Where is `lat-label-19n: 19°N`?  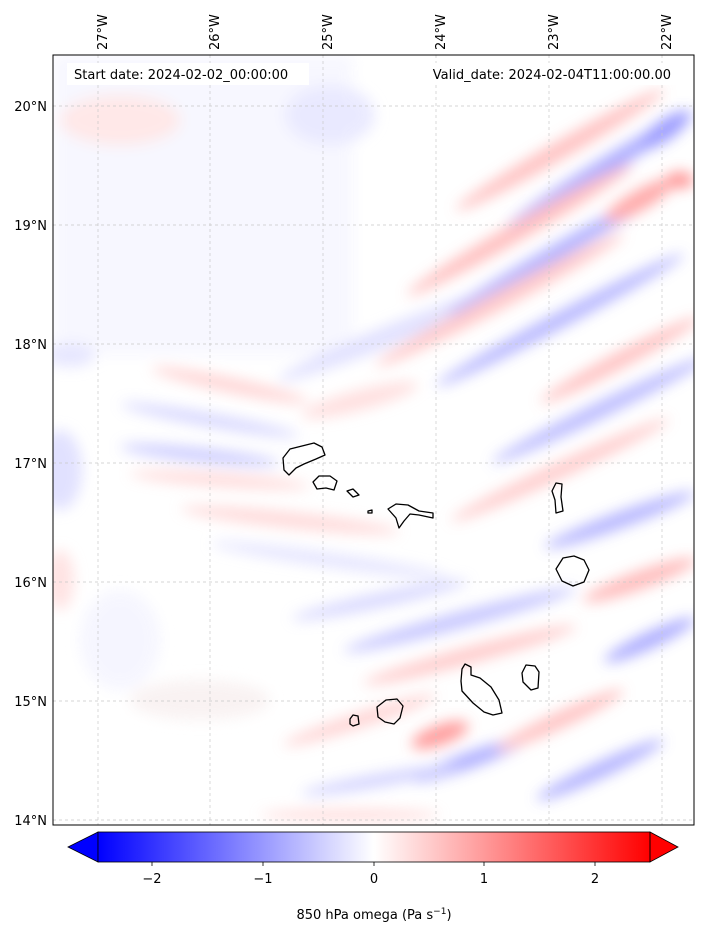
lat-label-19n: 19°N is located at coordinates (30, 226).